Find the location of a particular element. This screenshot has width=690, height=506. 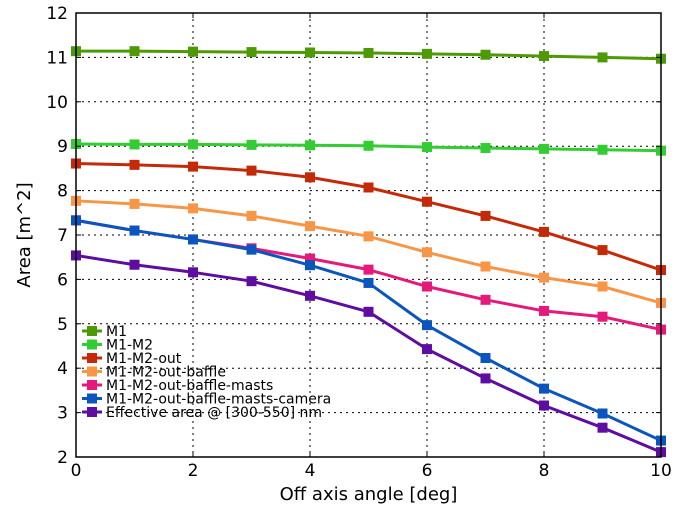

x-axis-label: Off axis angle [deg] is located at coordinates (369, 494).